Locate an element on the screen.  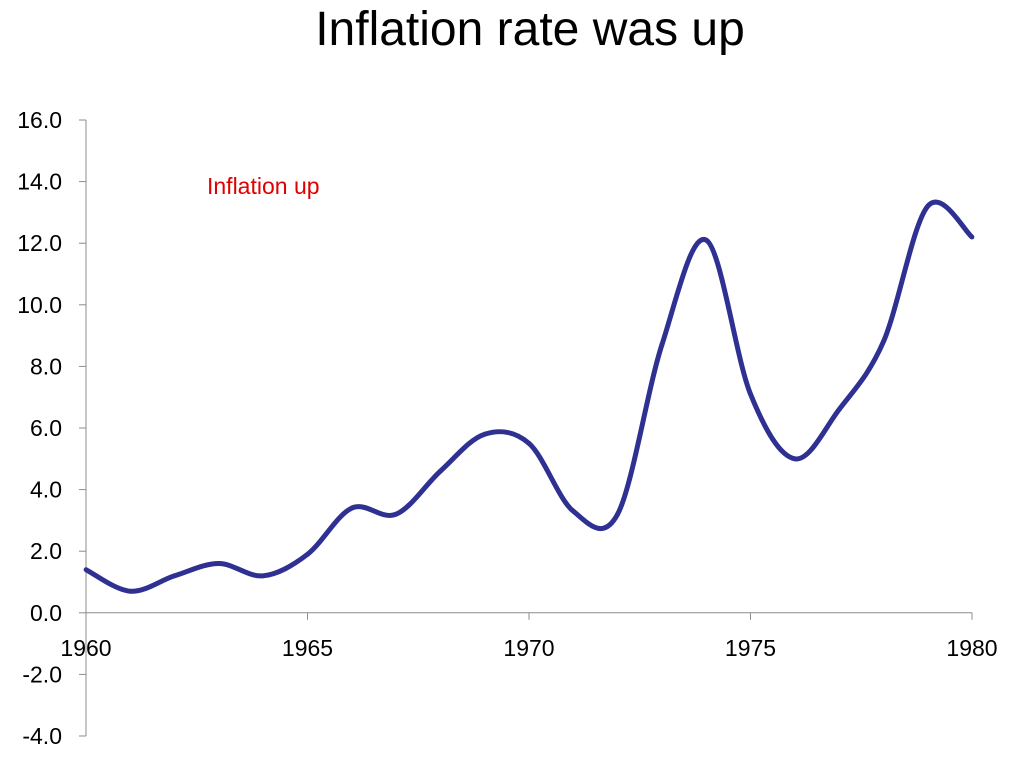
y-tick-label: 14.0 is located at coordinates (39, 182).